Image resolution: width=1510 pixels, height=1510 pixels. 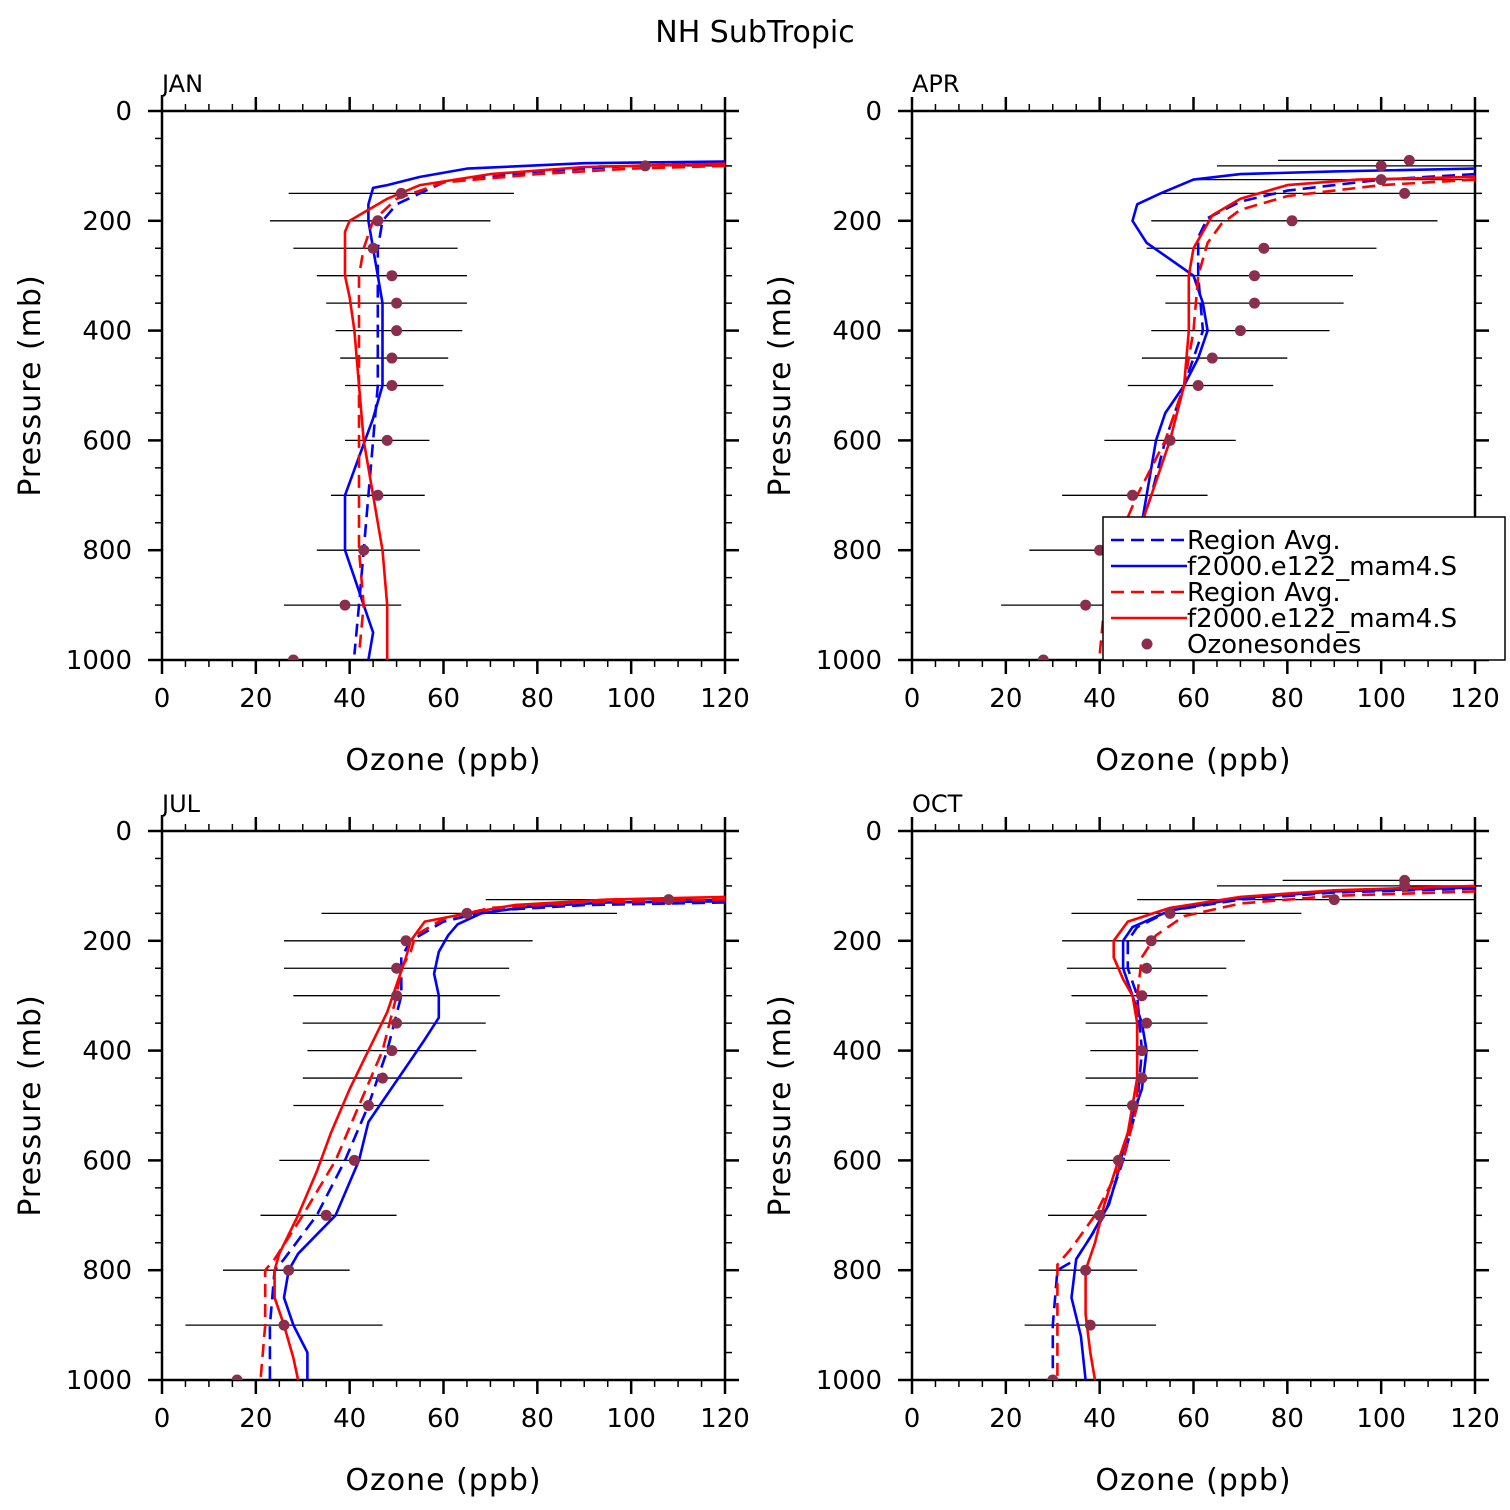 I want to click on red-model-line, so click(x=534, y=411).